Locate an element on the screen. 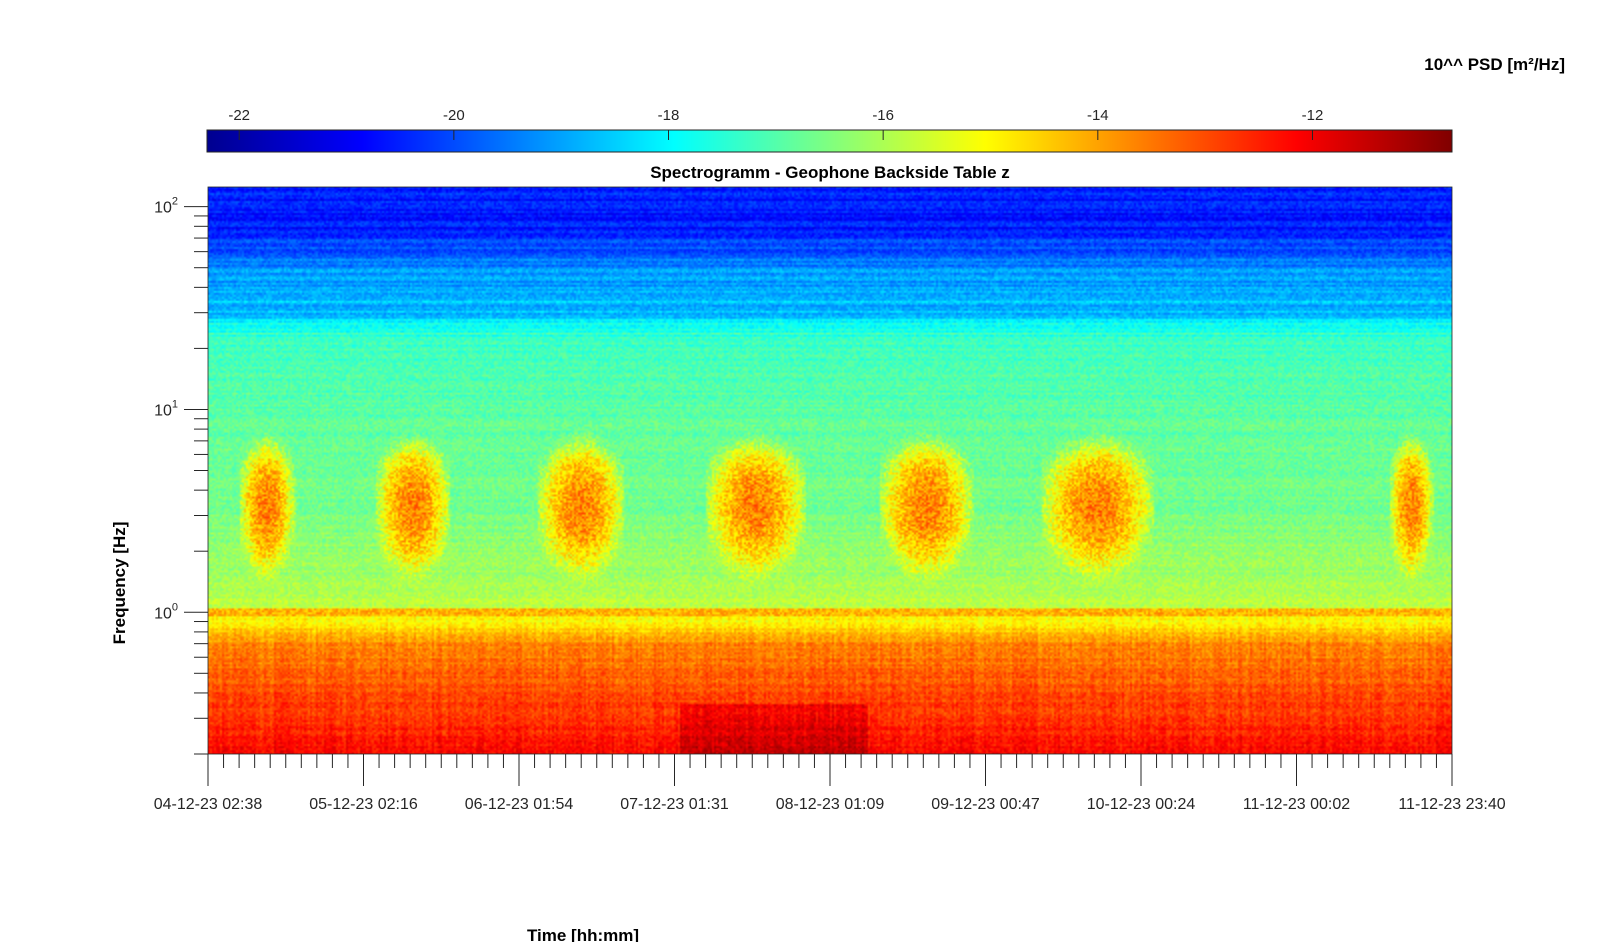 The width and height of the screenshot is (1600, 942). colorbar-gradient is located at coordinates (829, 141).